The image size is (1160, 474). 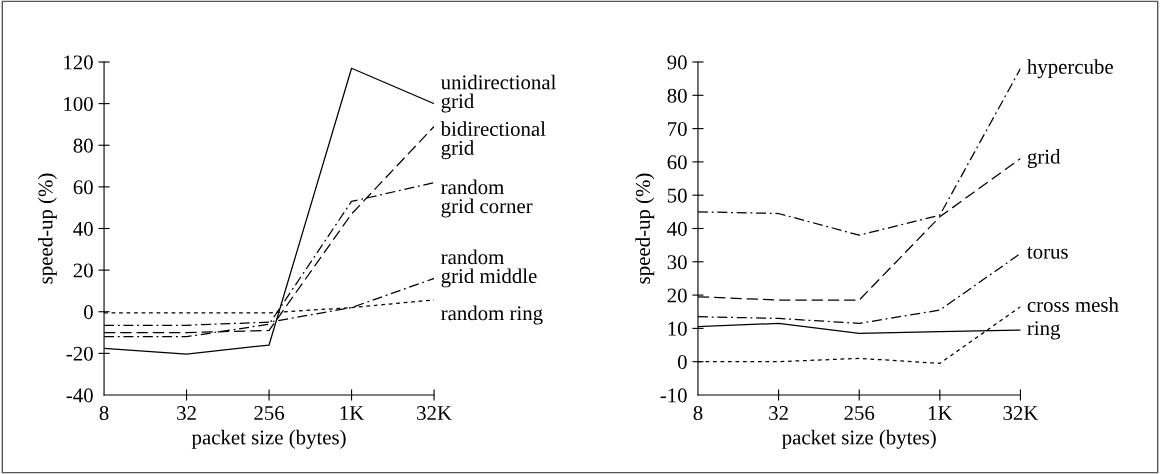 What do you see at coordinates (79, 395) in the screenshot?
I see `y-tick-label: -40` at bounding box center [79, 395].